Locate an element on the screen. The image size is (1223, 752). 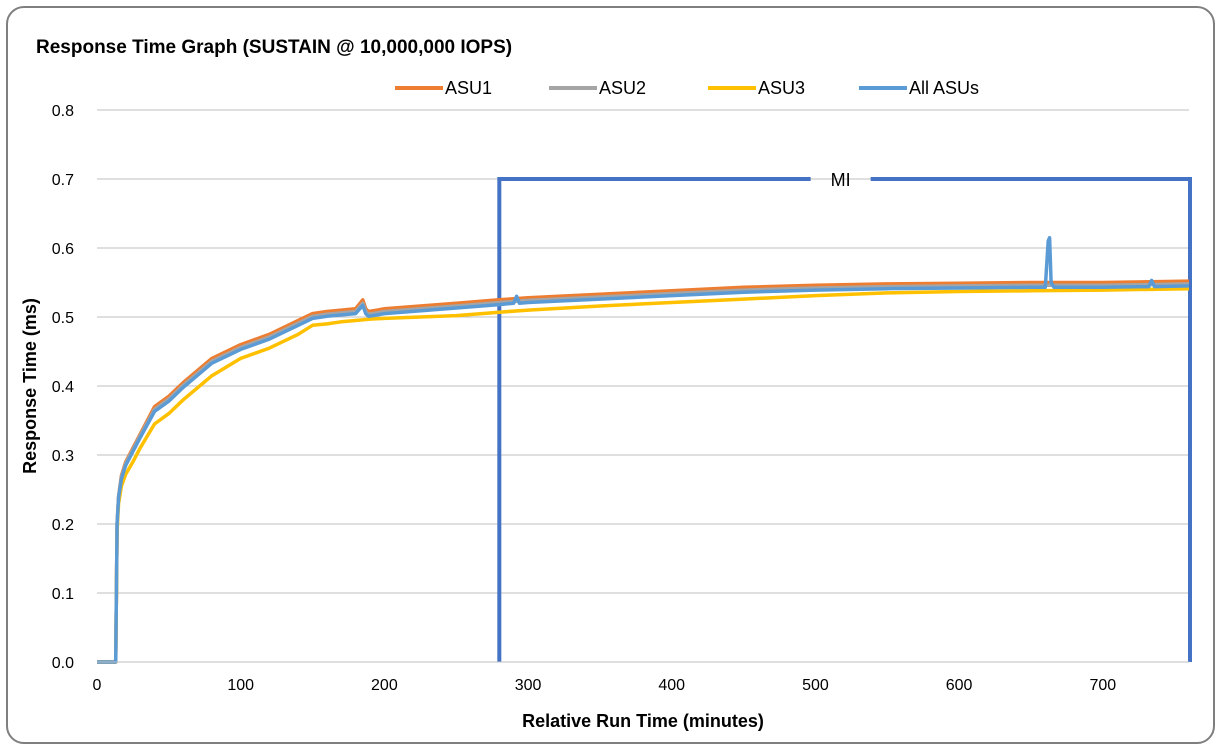
x-tick-label: 400 is located at coordinates (671, 685).